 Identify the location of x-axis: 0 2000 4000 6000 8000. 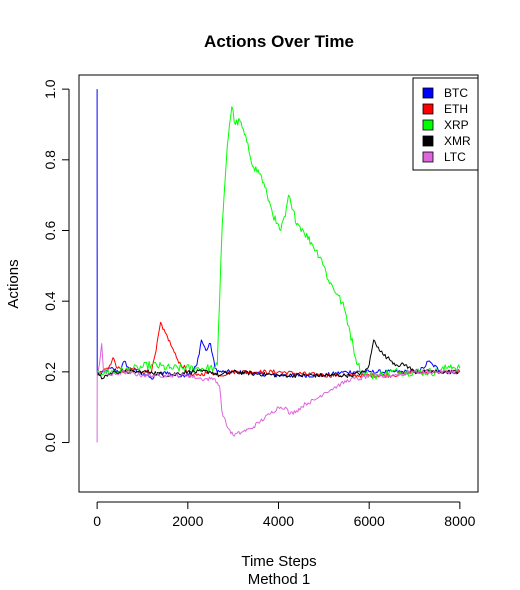
(284, 515).